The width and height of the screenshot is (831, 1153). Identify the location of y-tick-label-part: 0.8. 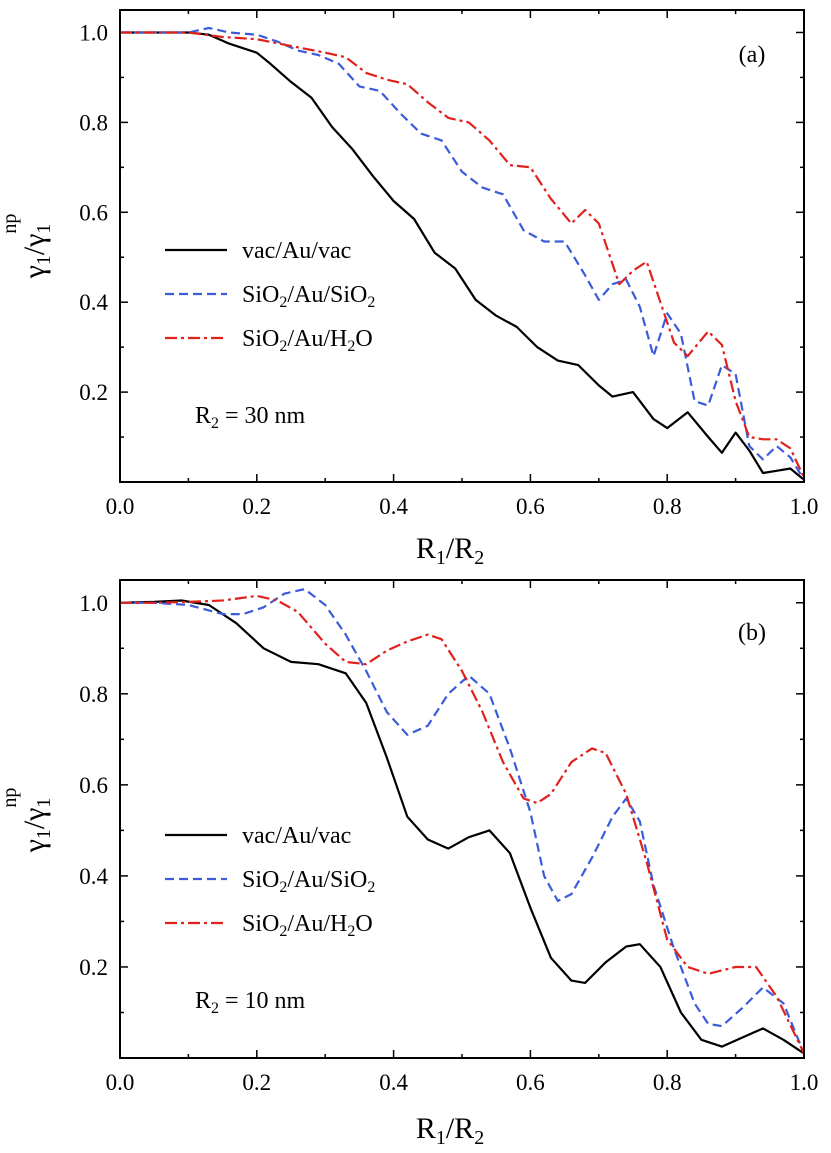
(93, 122).